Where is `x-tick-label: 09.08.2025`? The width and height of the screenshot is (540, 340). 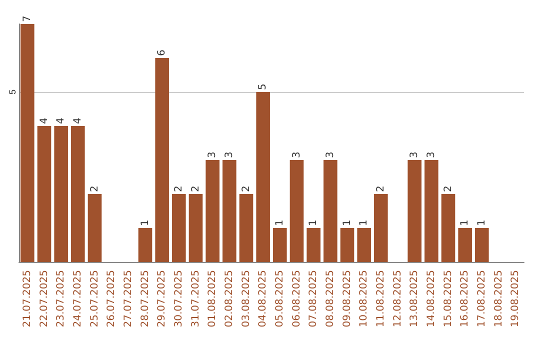 x-tick-label: 09.08.2025 is located at coordinates (347, 299).